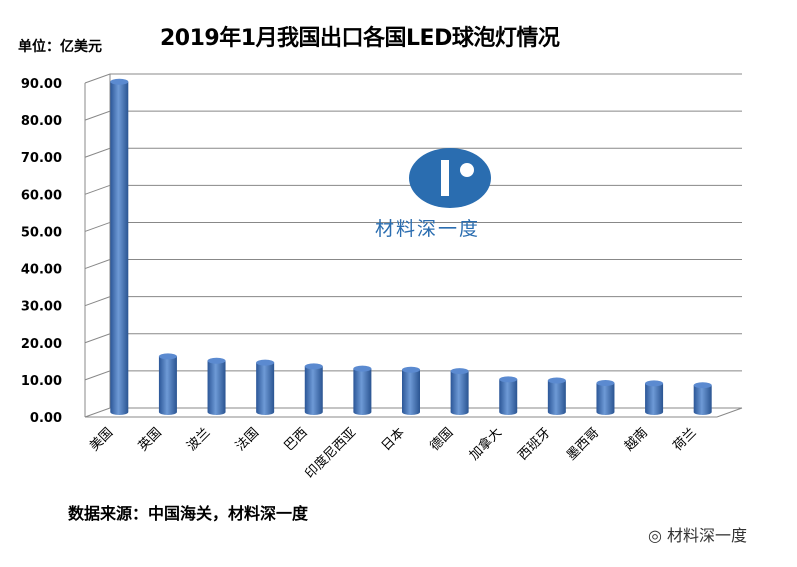 The width and height of the screenshot is (797, 567). I want to click on y-tick-label: 90.00, so click(41, 84).